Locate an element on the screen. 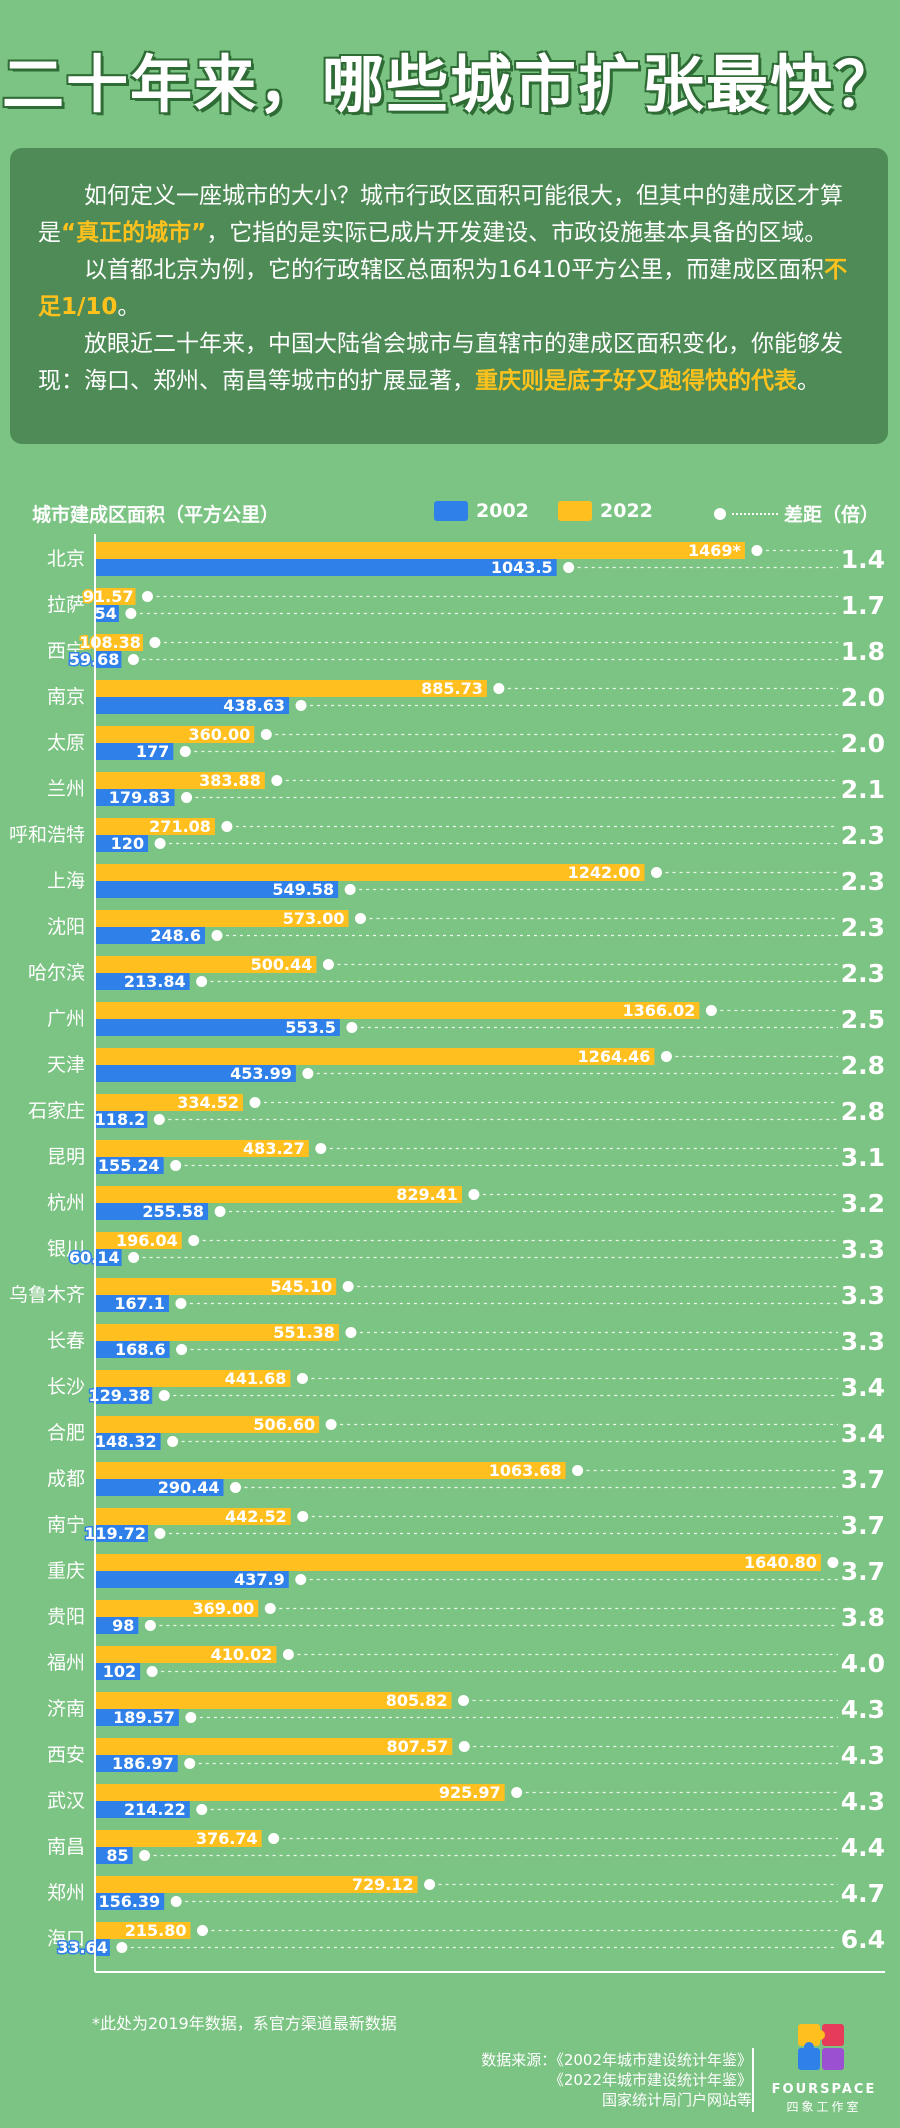  city-label: 成都 is located at coordinates (66, 1479).